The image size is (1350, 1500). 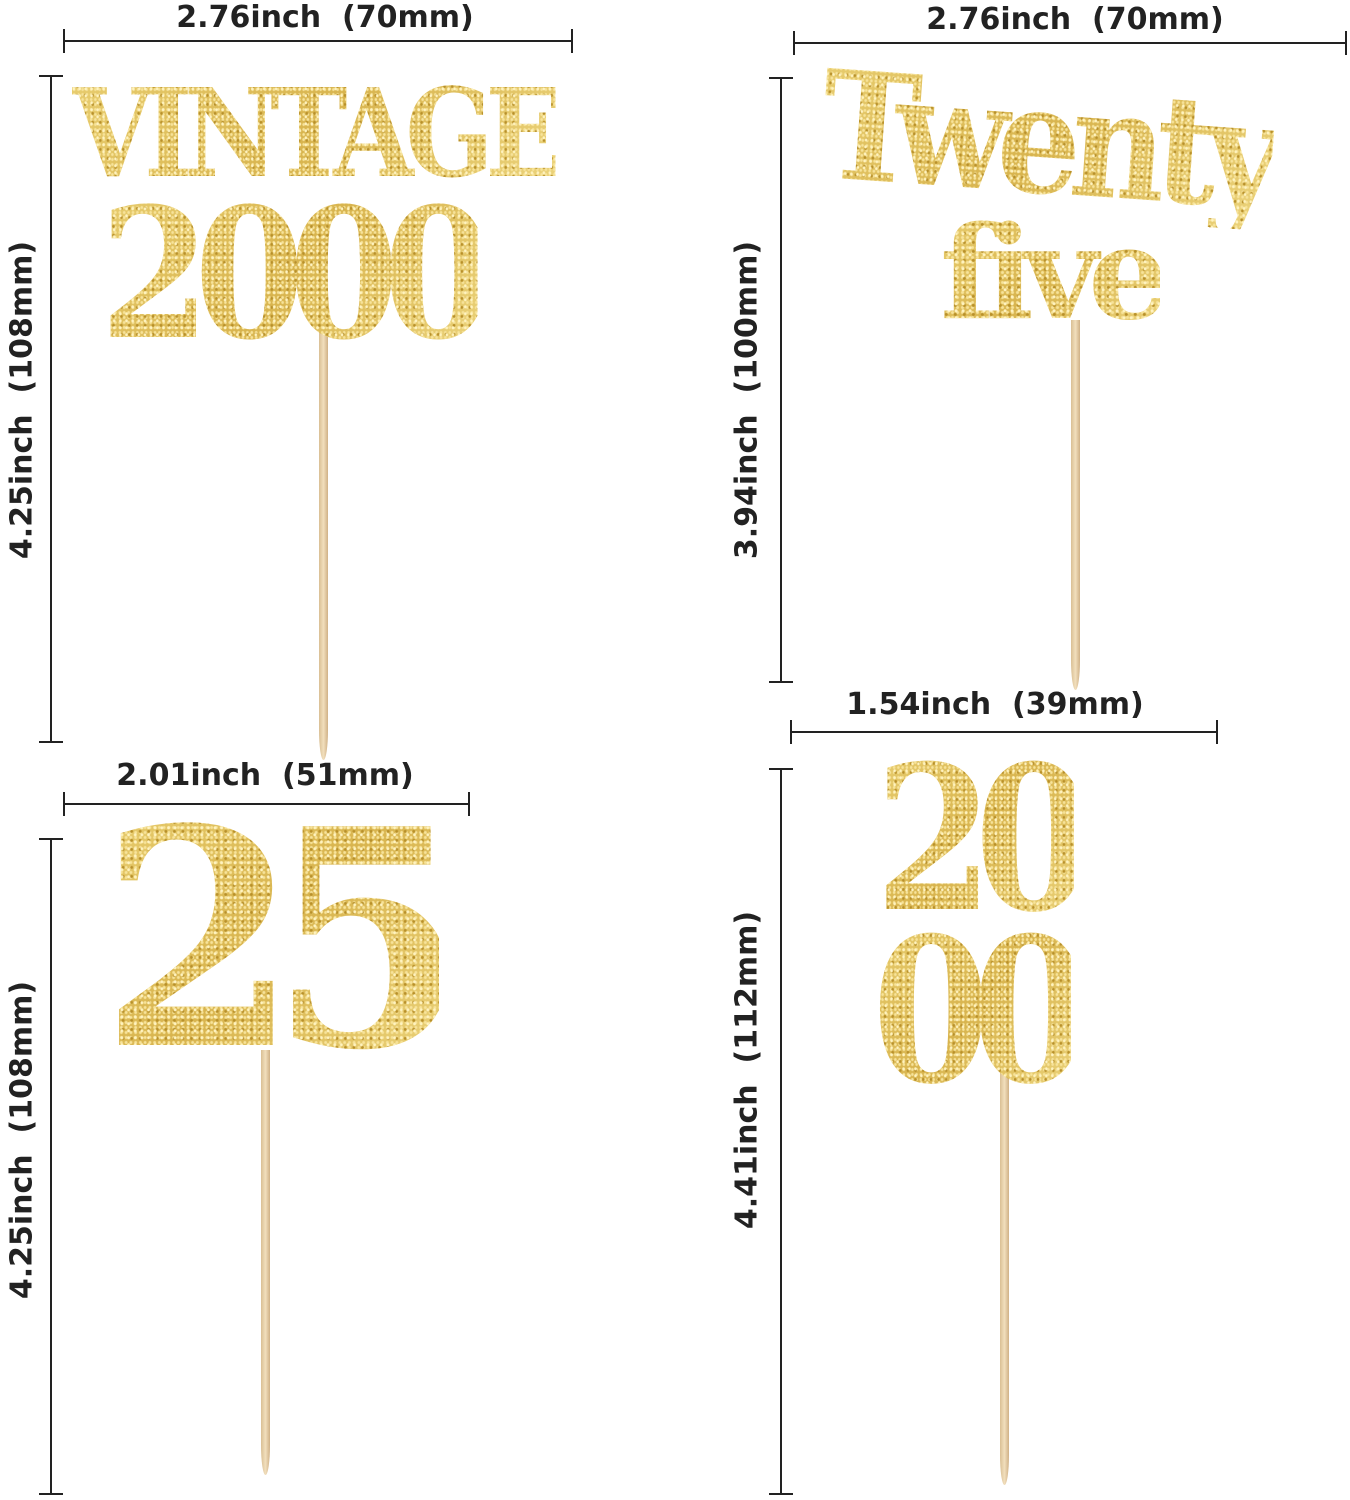 What do you see at coordinates (1050, 274) in the screenshot?
I see `topper-text-line: five` at bounding box center [1050, 274].